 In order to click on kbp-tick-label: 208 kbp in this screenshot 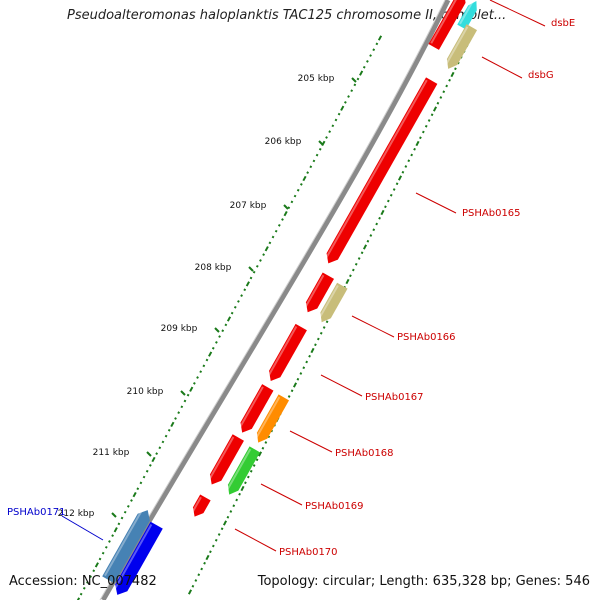, I will do `click(213, 268)`.